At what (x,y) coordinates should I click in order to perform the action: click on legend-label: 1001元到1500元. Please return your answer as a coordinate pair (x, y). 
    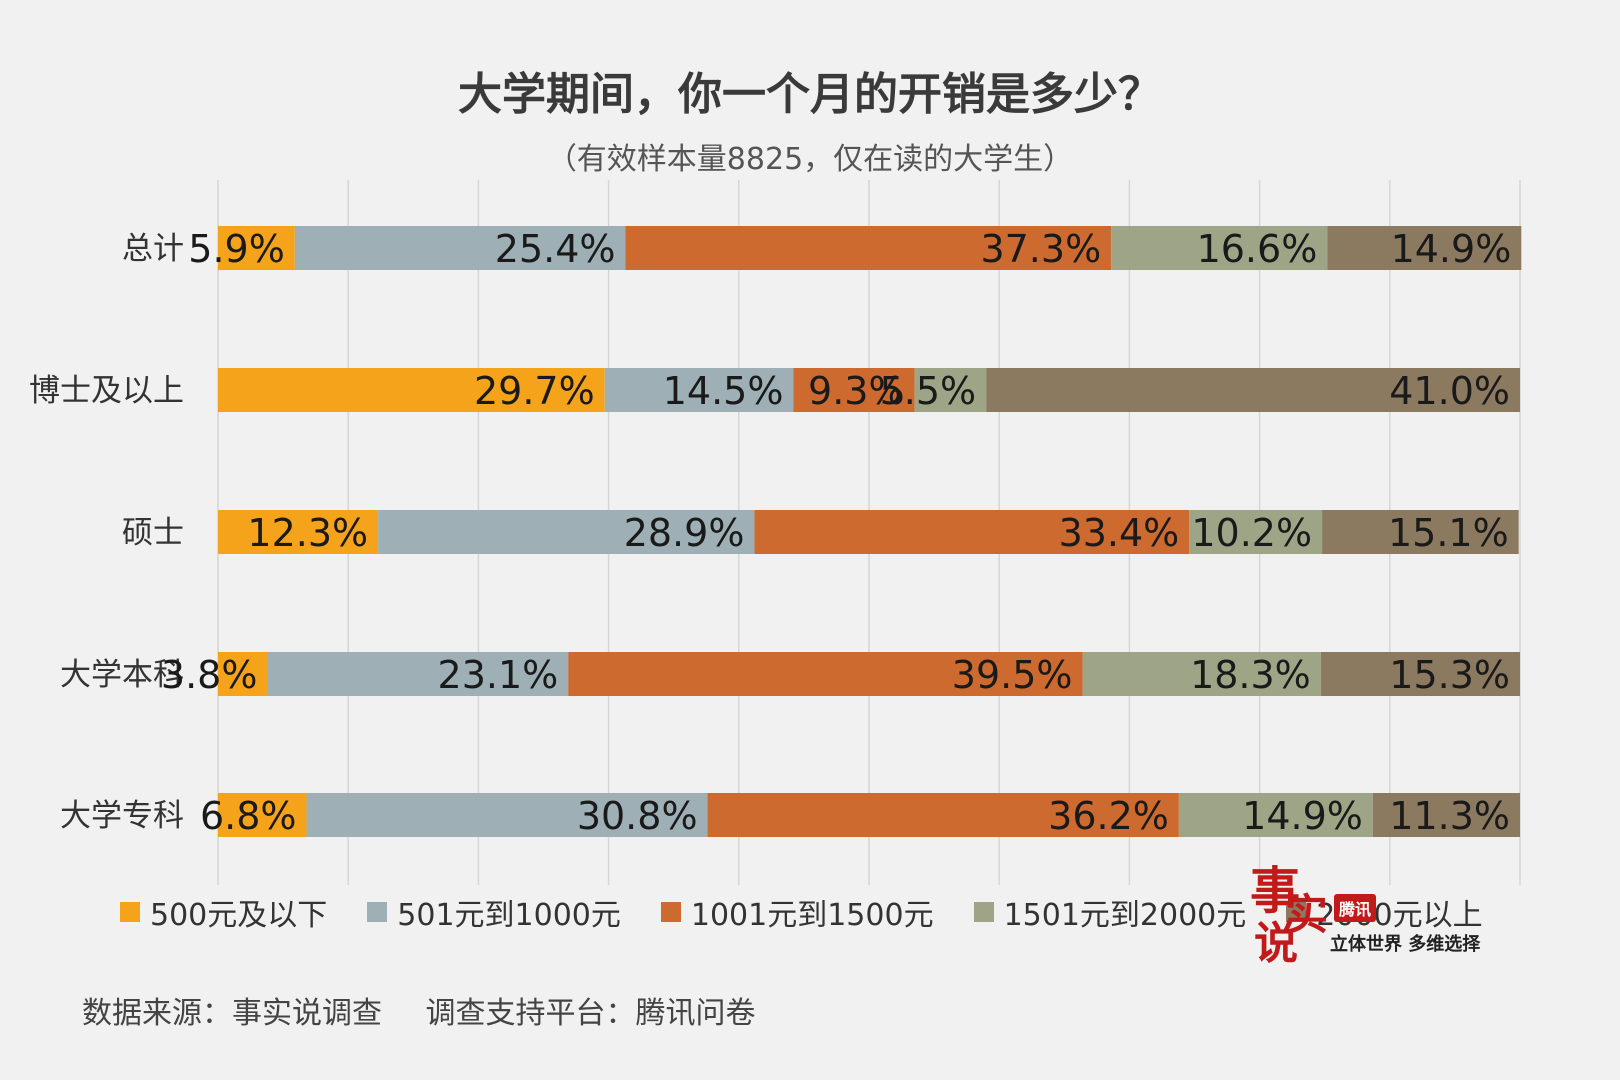
    Looking at the image, I should click on (812, 915).